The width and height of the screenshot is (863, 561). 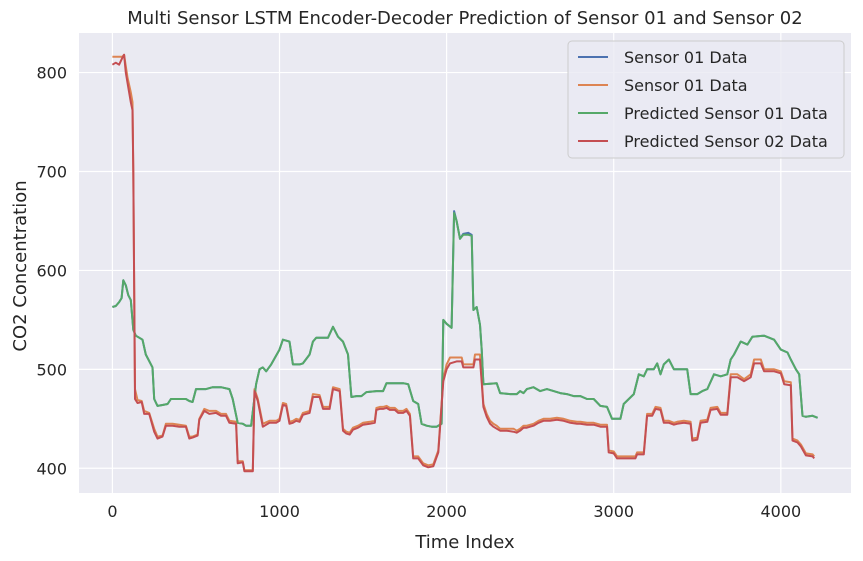 I want to click on legend-label-4: Predicted Sensor 02 Data, so click(x=726, y=141).